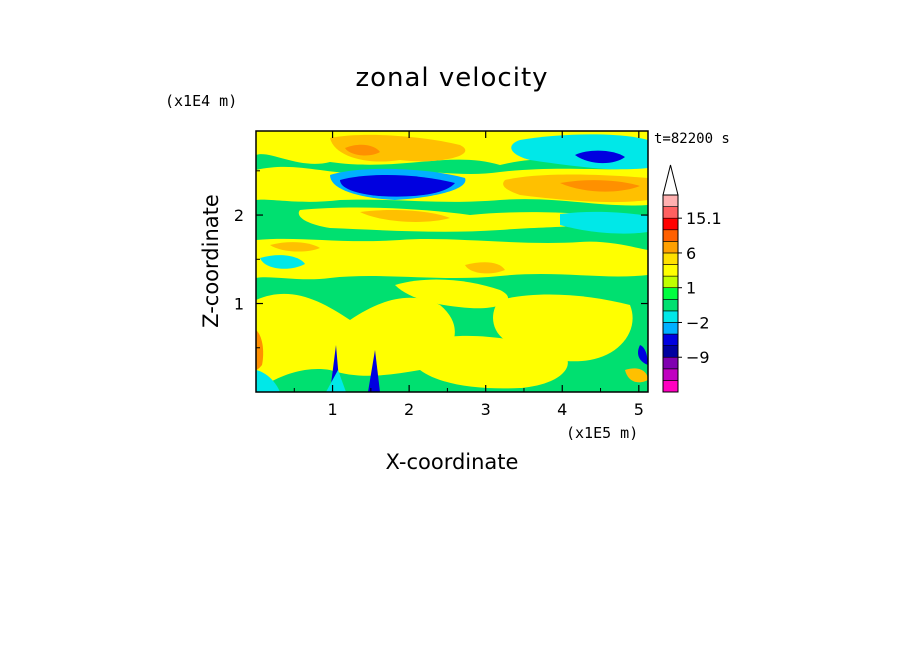 The image size is (904, 654). I want to click on contour-band3-cyan, so click(604, 222).